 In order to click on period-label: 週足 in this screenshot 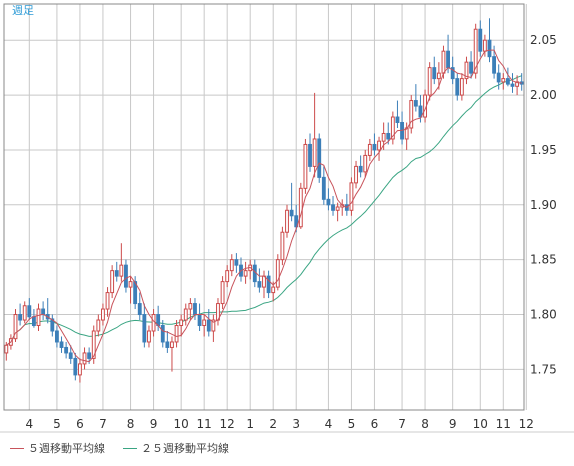, I will do `click(23, 10)`.